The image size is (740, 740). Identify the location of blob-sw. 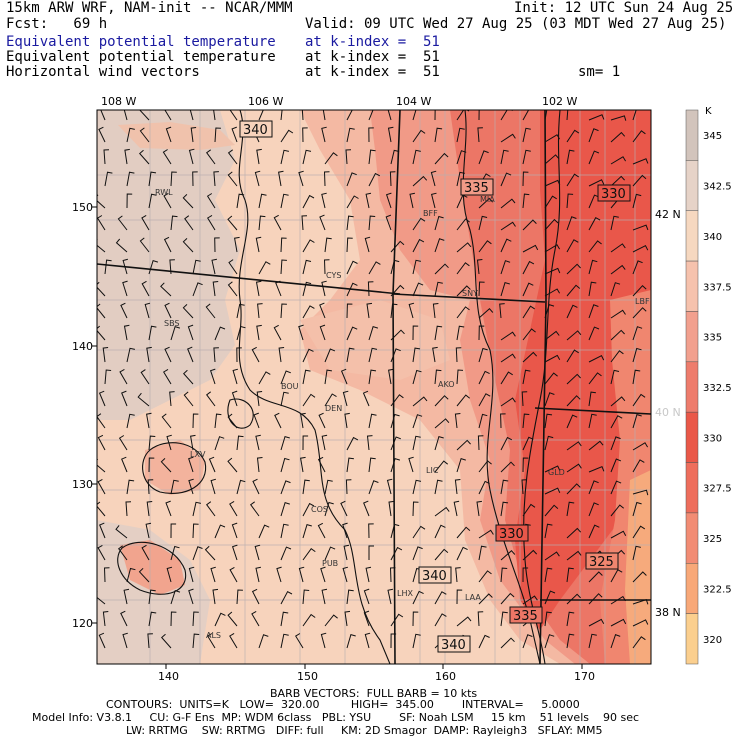
(152, 567).